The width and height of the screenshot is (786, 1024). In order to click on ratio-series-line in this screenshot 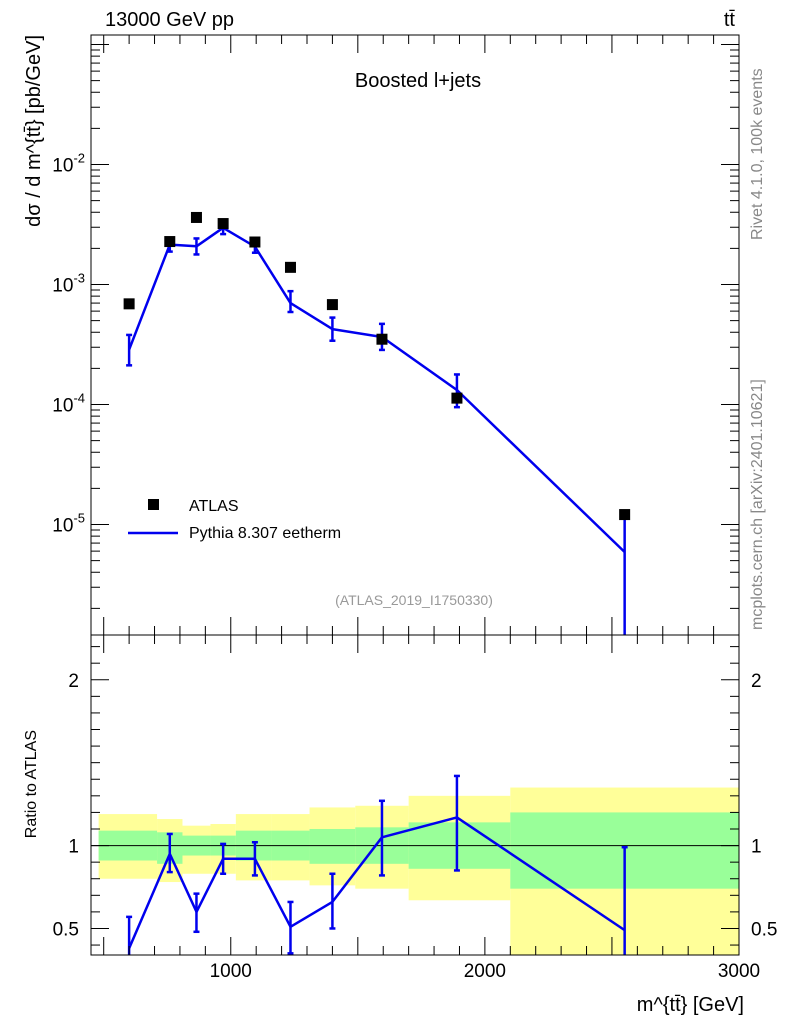, I will do `click(376, 882)`.